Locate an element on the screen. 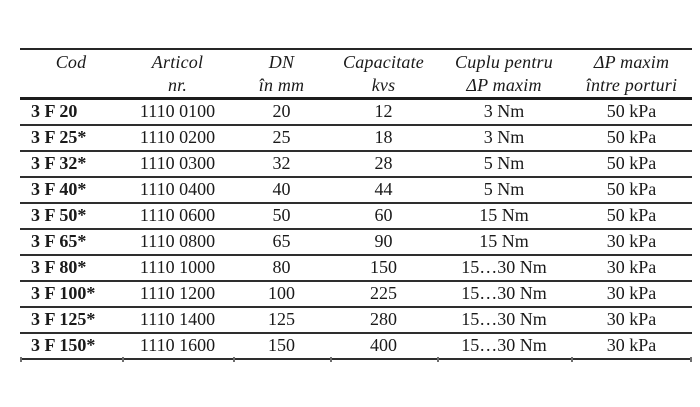 The height and width of the screenshot is (407, 700). cell-cod: 3 F 40* is located at coordinates (59, 189).